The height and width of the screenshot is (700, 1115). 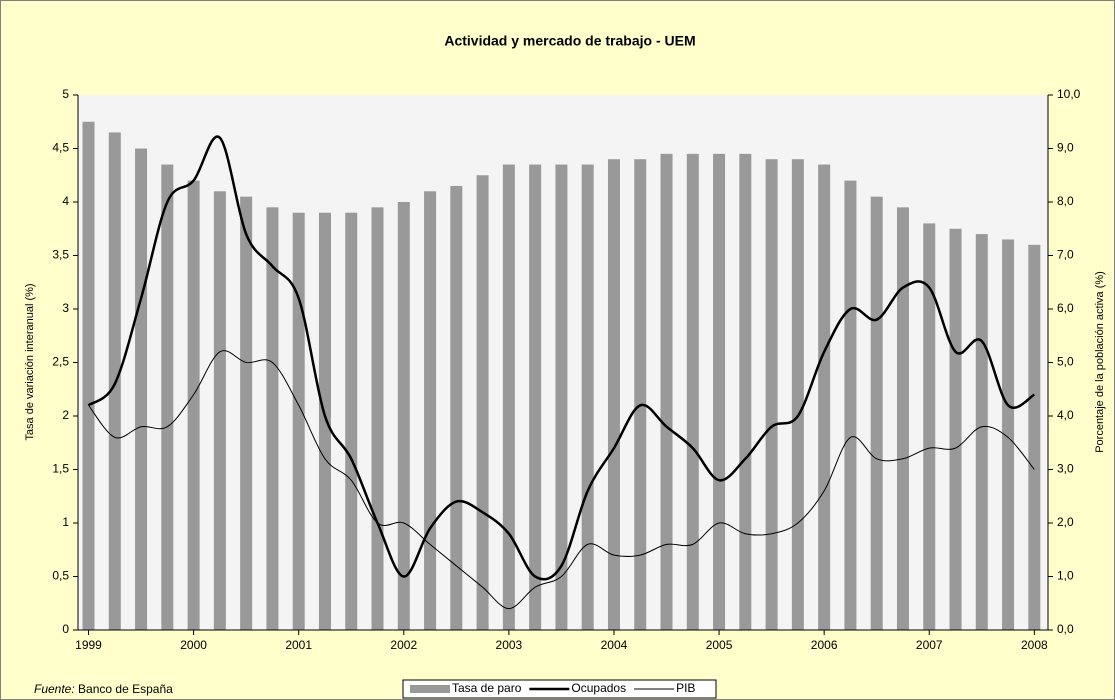 What do you see at coordinates (1065, 469) in the screenshot?
I see `y2-tick-label: 3,0` at bounding box center [1065, 469].